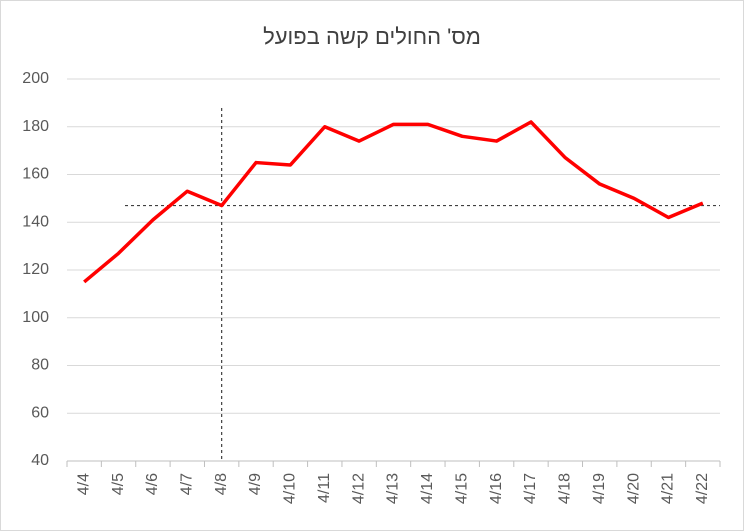  What do you see at coordinates (324, 488) in the screenshot?
I see `x-tick-label: 4/11` at bounding box center [324, 488].